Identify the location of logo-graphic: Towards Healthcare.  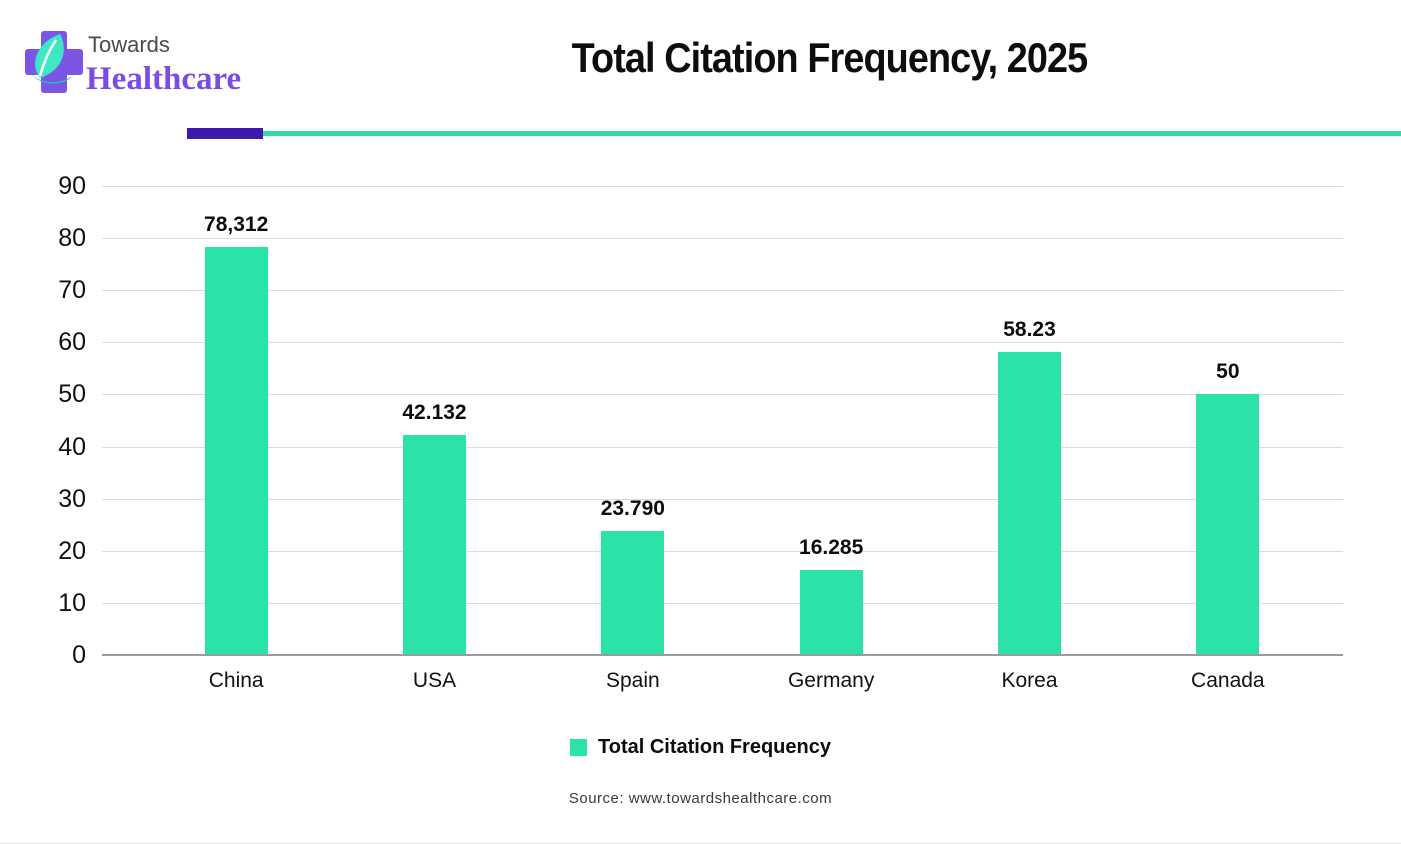
(133, 64).